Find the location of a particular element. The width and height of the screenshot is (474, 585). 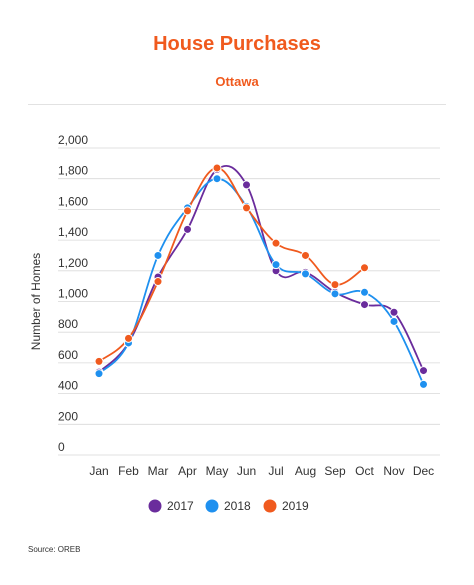

y-tick-label: 400 is located at coordinates (68, 386).